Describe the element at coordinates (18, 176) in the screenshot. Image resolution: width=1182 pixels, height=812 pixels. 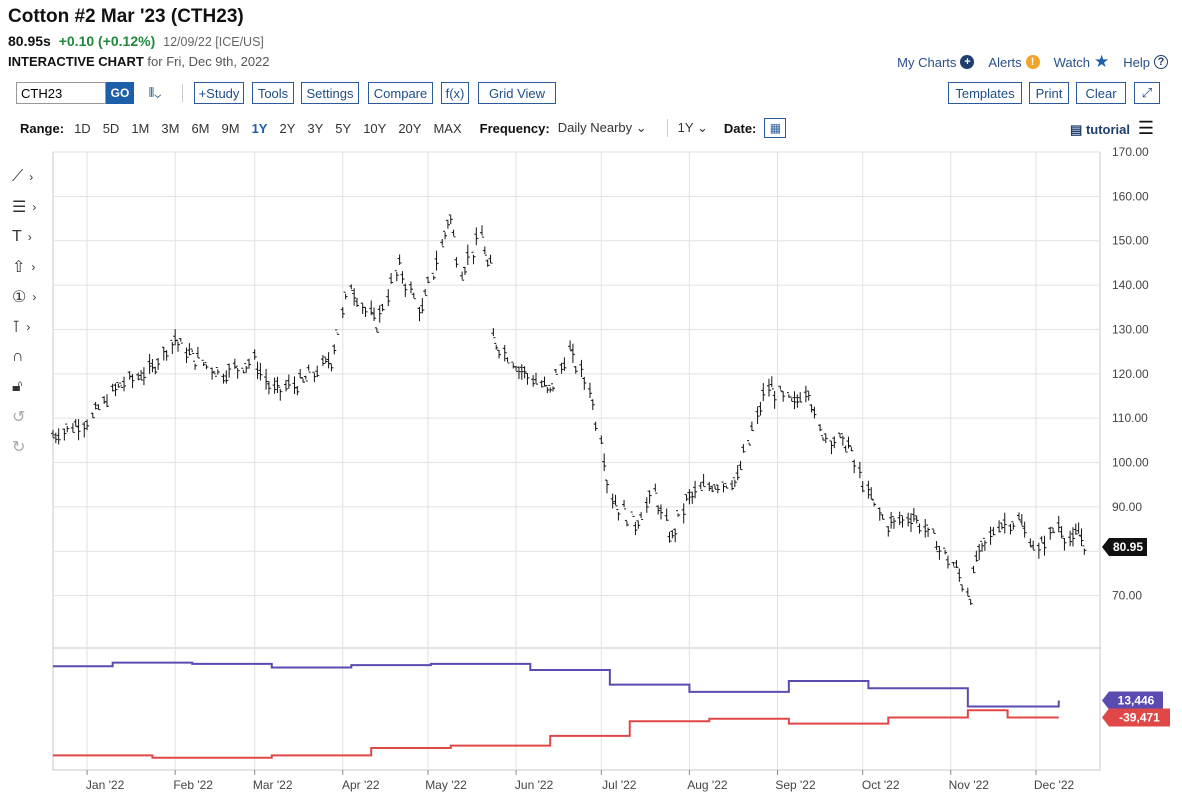
I see `line-icon: ⟋` at that location.